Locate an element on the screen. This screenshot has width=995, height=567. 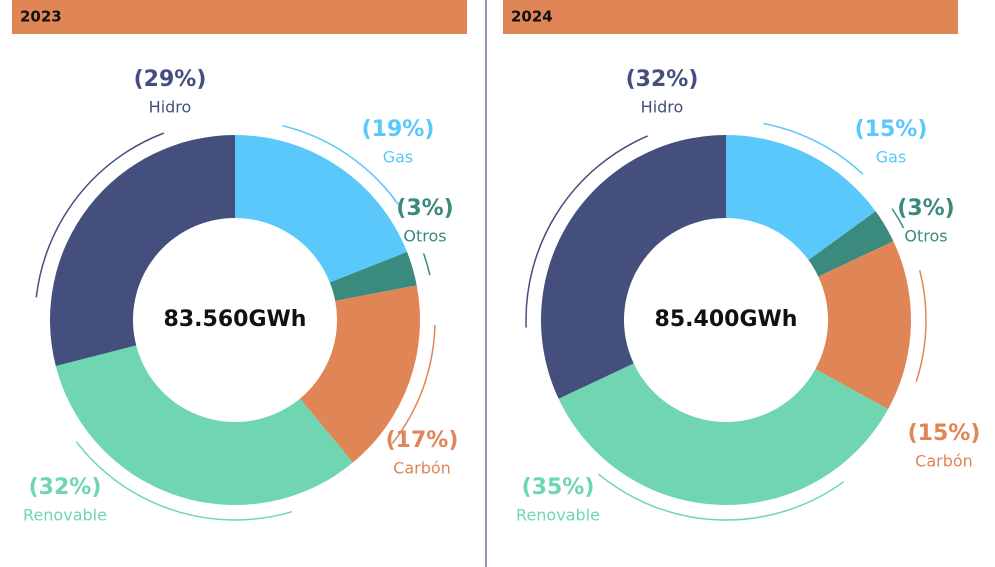
center-label: 85.400GWh is located at coordinates (726, 319).